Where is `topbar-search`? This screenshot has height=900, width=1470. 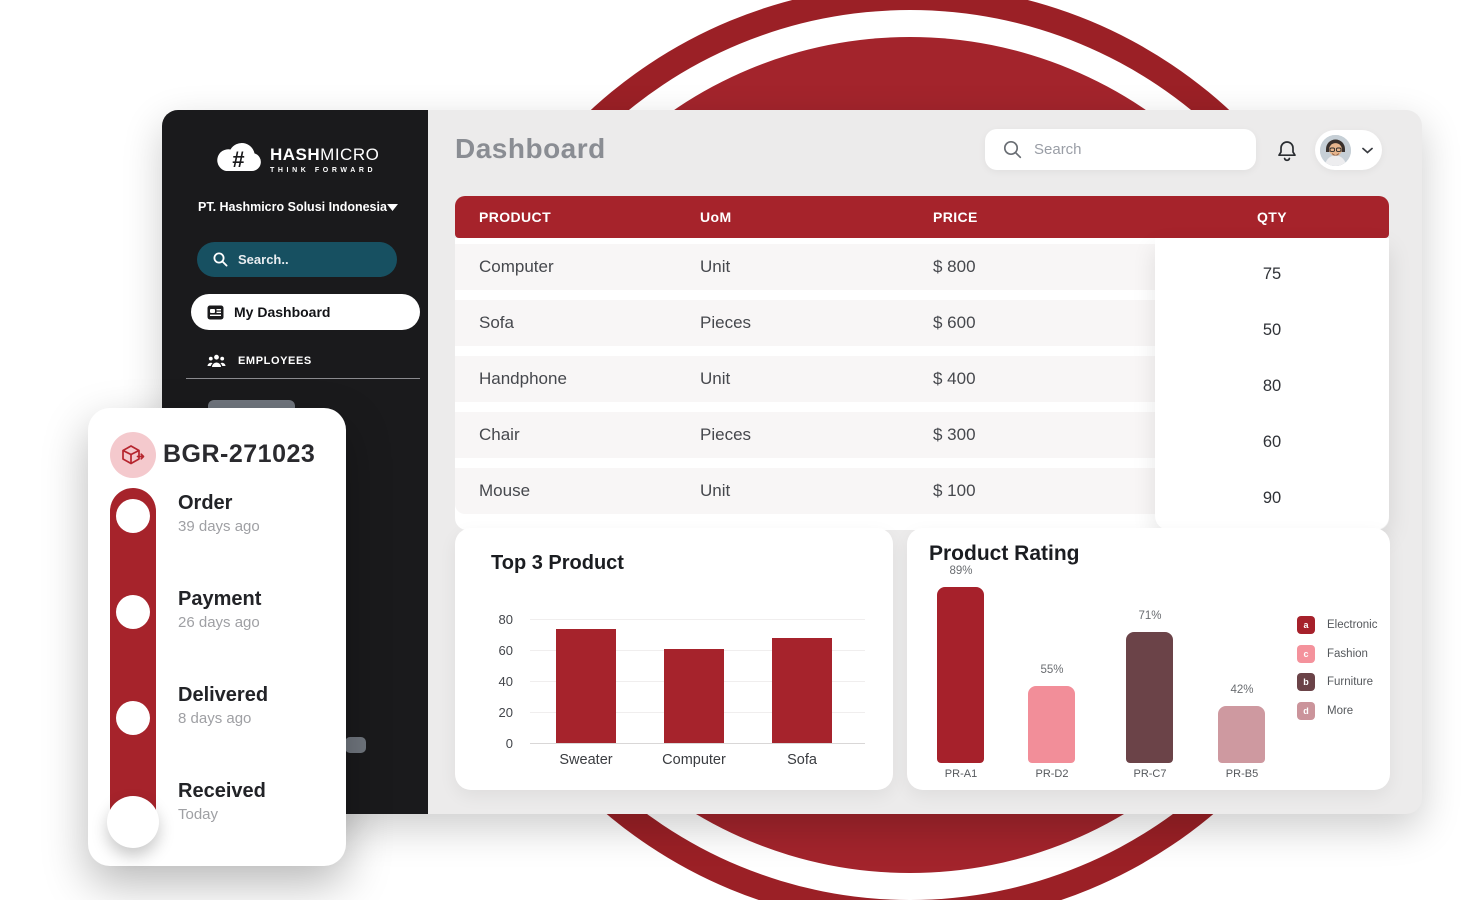 topbar-search is located at coordinates (1120, 149).